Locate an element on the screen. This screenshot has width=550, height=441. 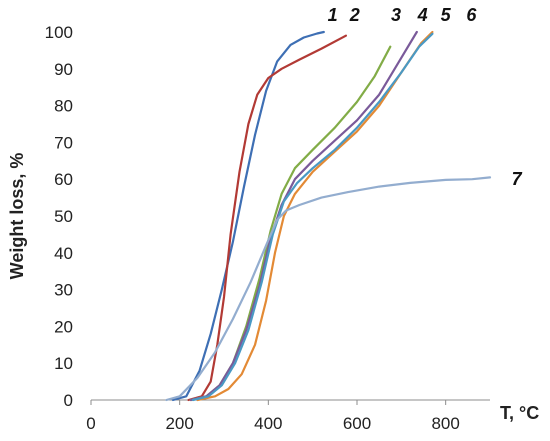
curve-label-4: 4 is located at coordinates (422, 15).